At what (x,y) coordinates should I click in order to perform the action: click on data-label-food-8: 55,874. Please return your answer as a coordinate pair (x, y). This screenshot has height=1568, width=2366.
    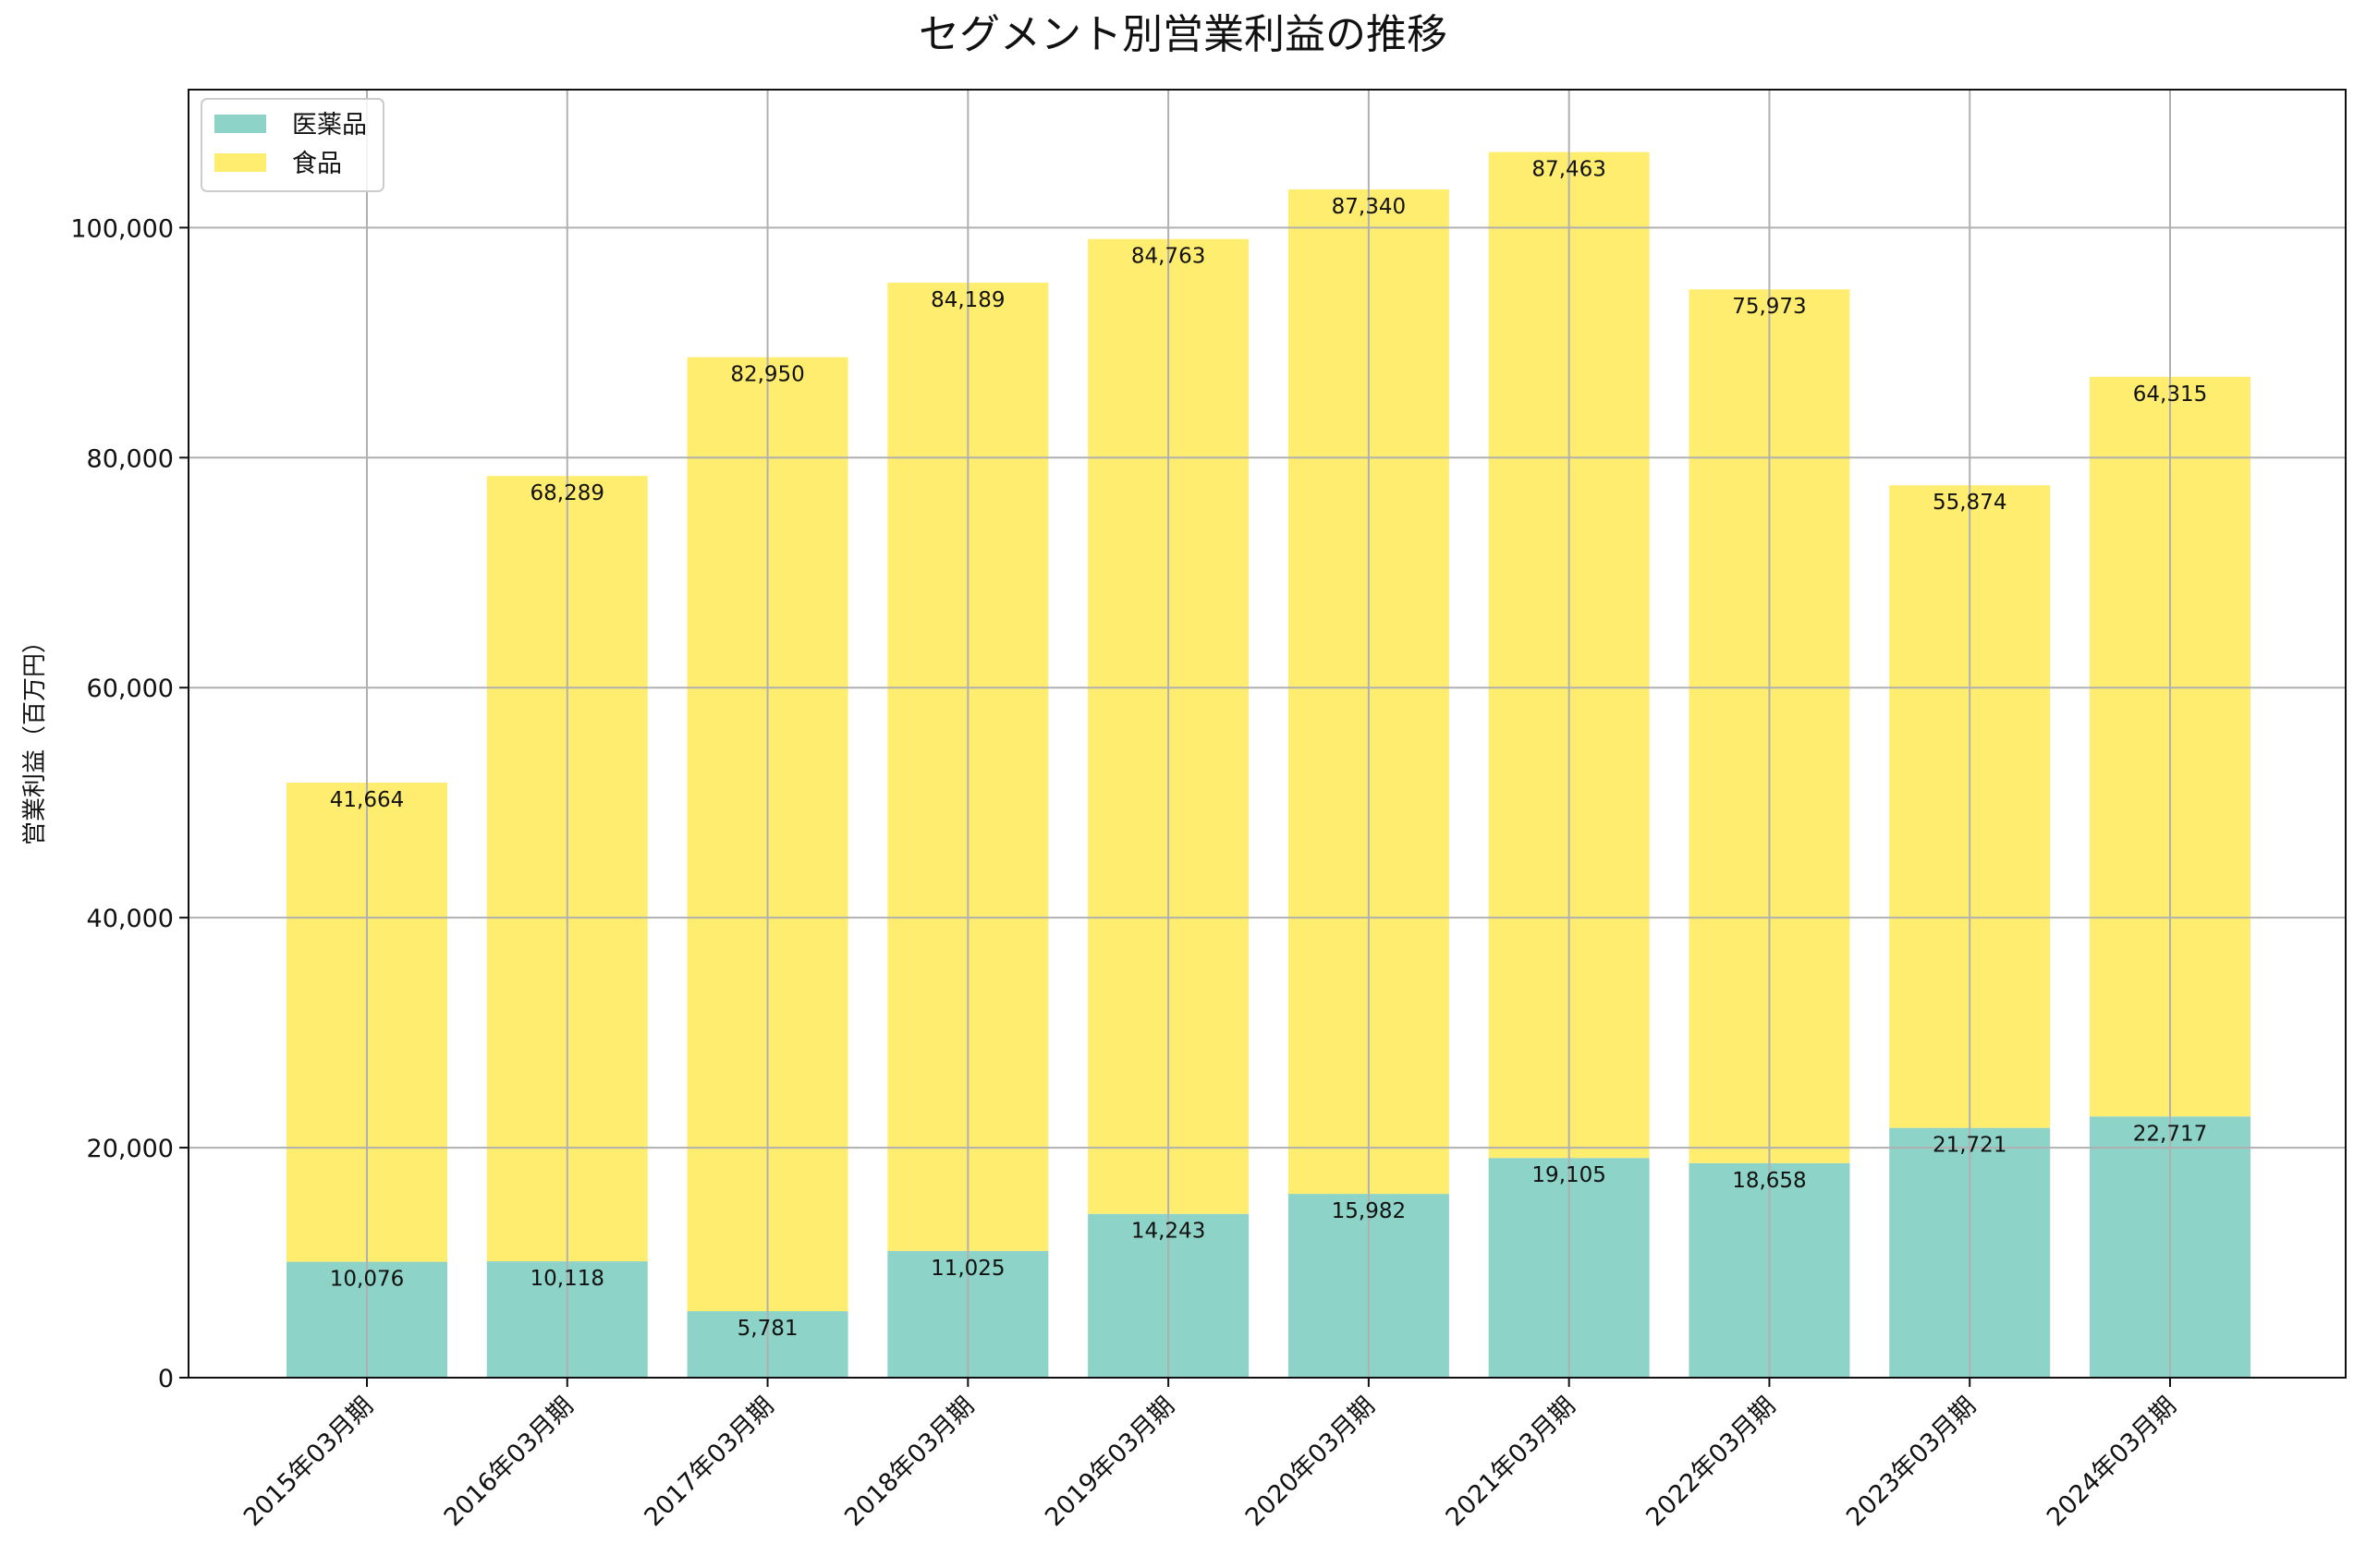
    Looking at the image, I should click on (1969, 503).